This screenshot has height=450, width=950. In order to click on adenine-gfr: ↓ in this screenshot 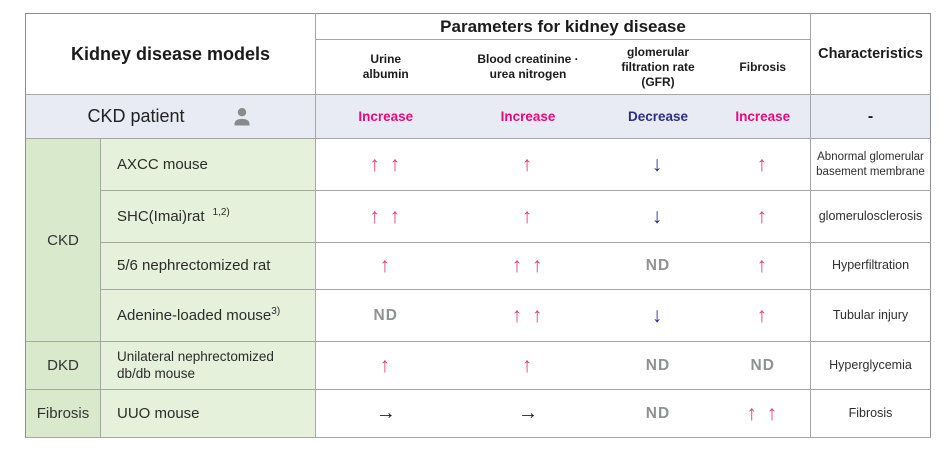, I will do `click(658, 315)`.